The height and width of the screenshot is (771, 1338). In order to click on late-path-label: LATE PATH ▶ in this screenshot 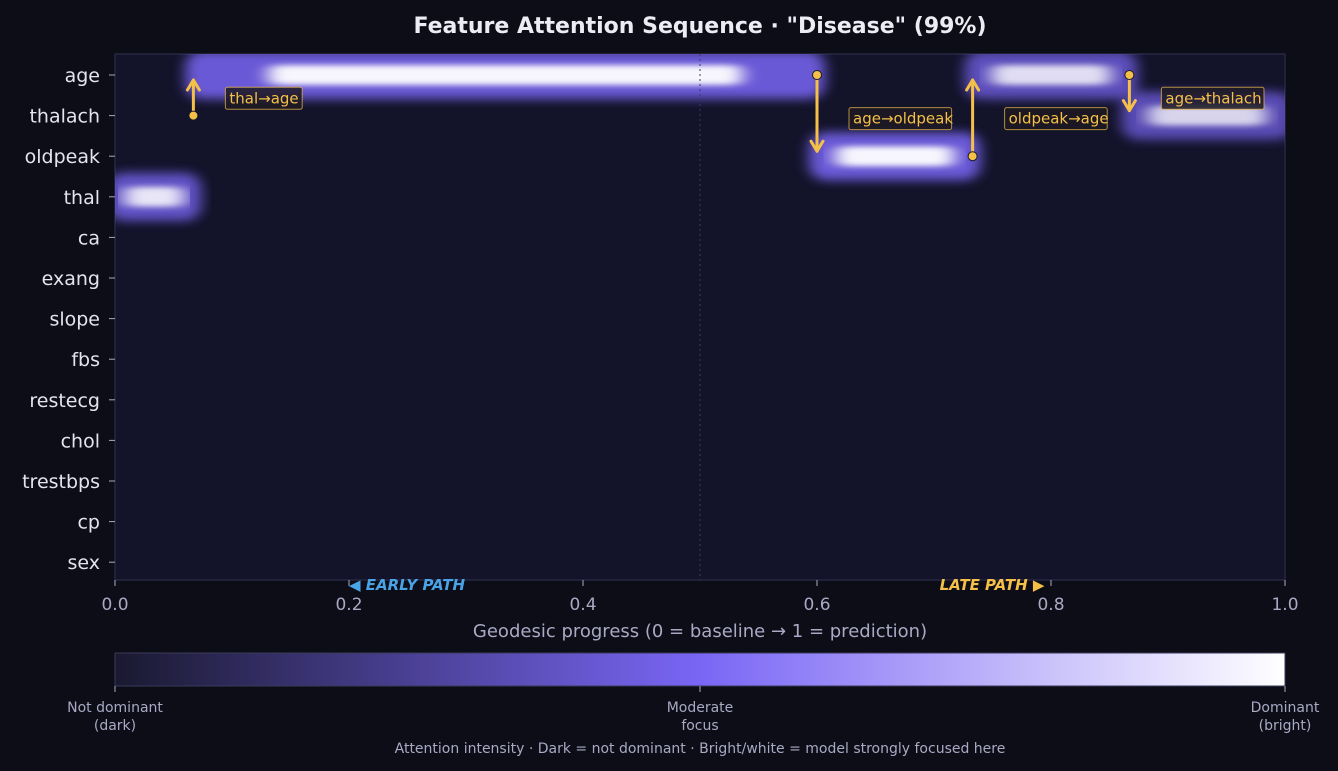, I will do `click(992, 585)`.